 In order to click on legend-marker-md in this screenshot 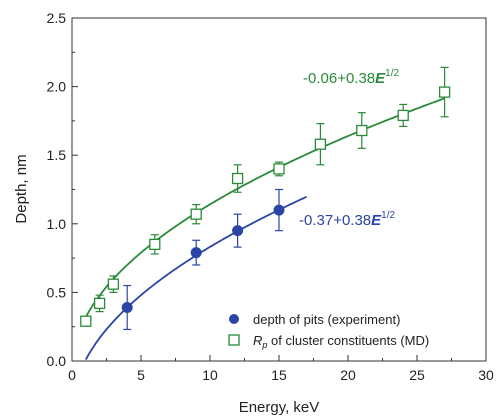, I will do `click(234, 340)`.